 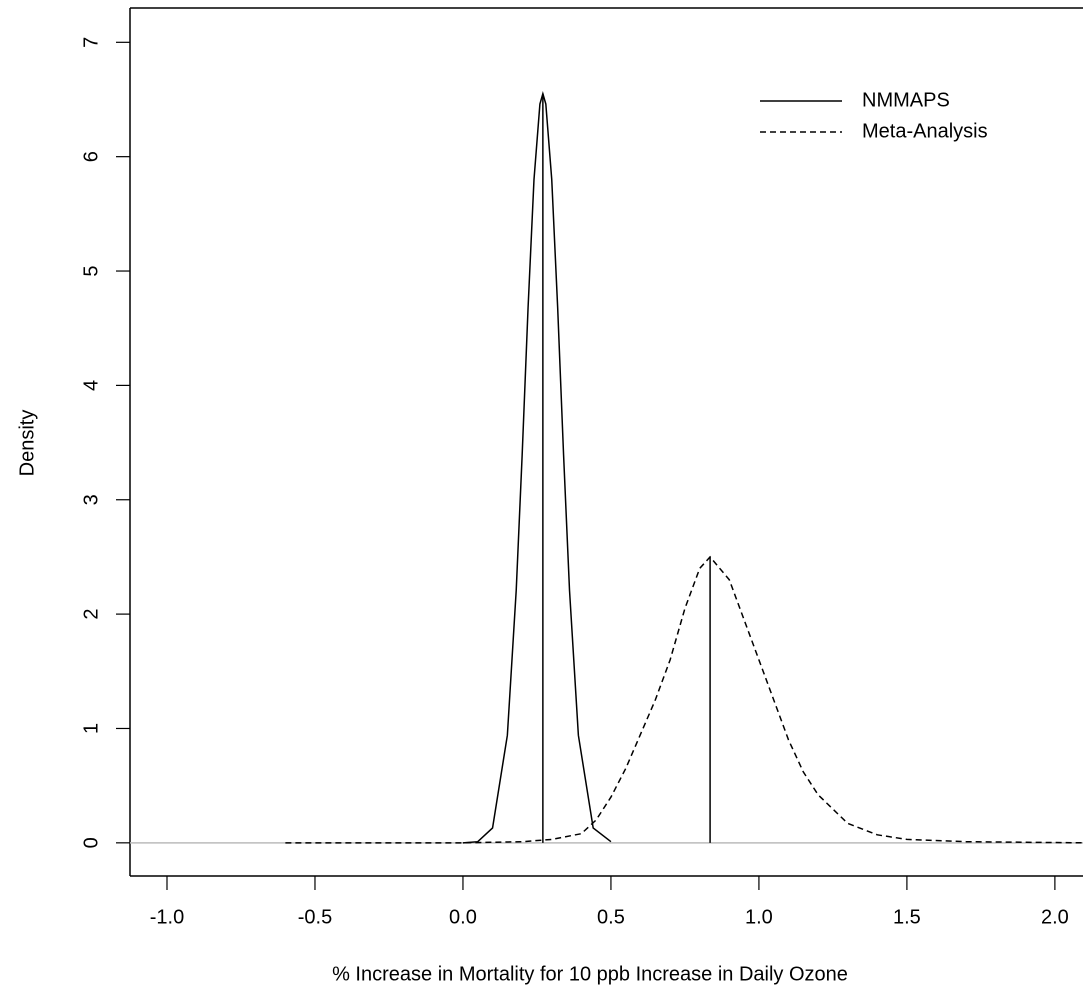 What do you see at coordinates (91, 614) in the screenshot?
I see `y-tick-label: 2` at bounding box center [91, 614].